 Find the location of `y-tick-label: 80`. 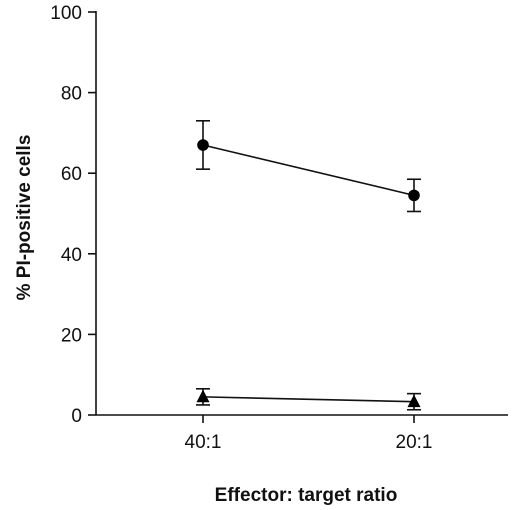

y-tick-label: 80 is located at coordinates (71, 94).